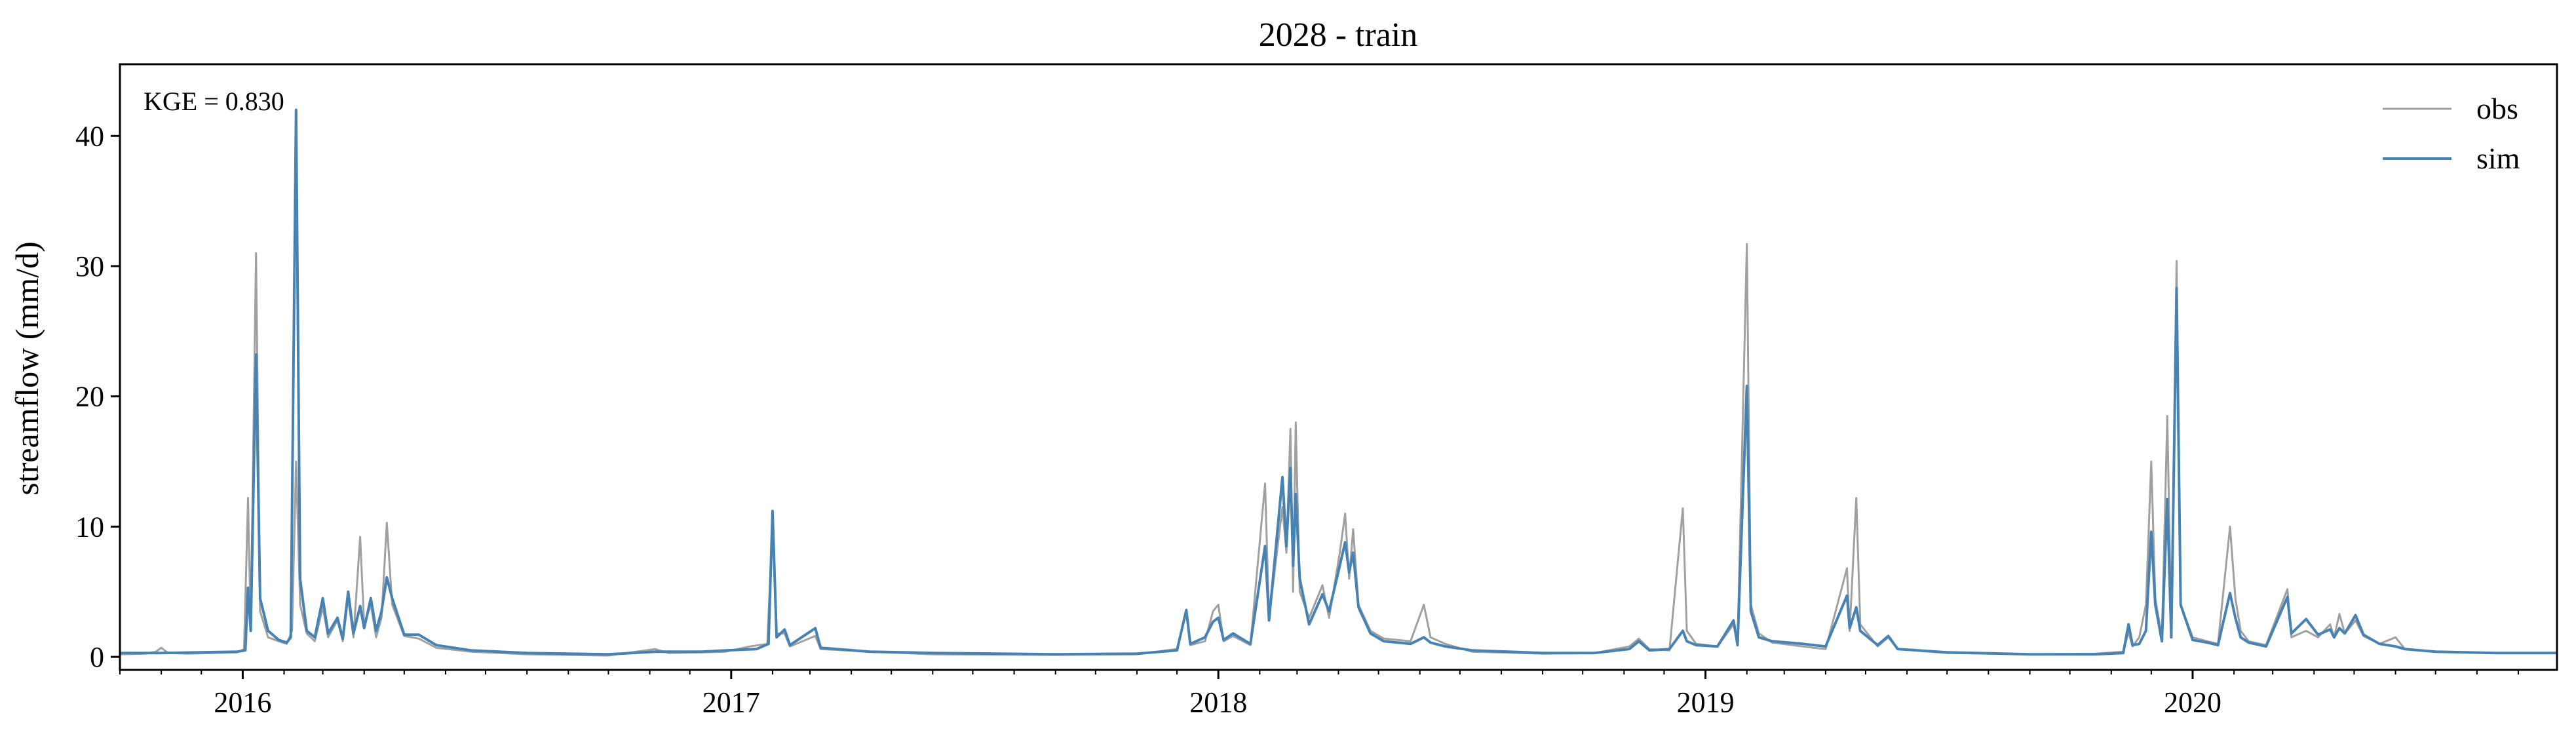 This screenshot has height=742, width=2576. Describe the element at coordinates (1218, 702) in the screenshot. I see `x-tick-label: 2018` at that location.